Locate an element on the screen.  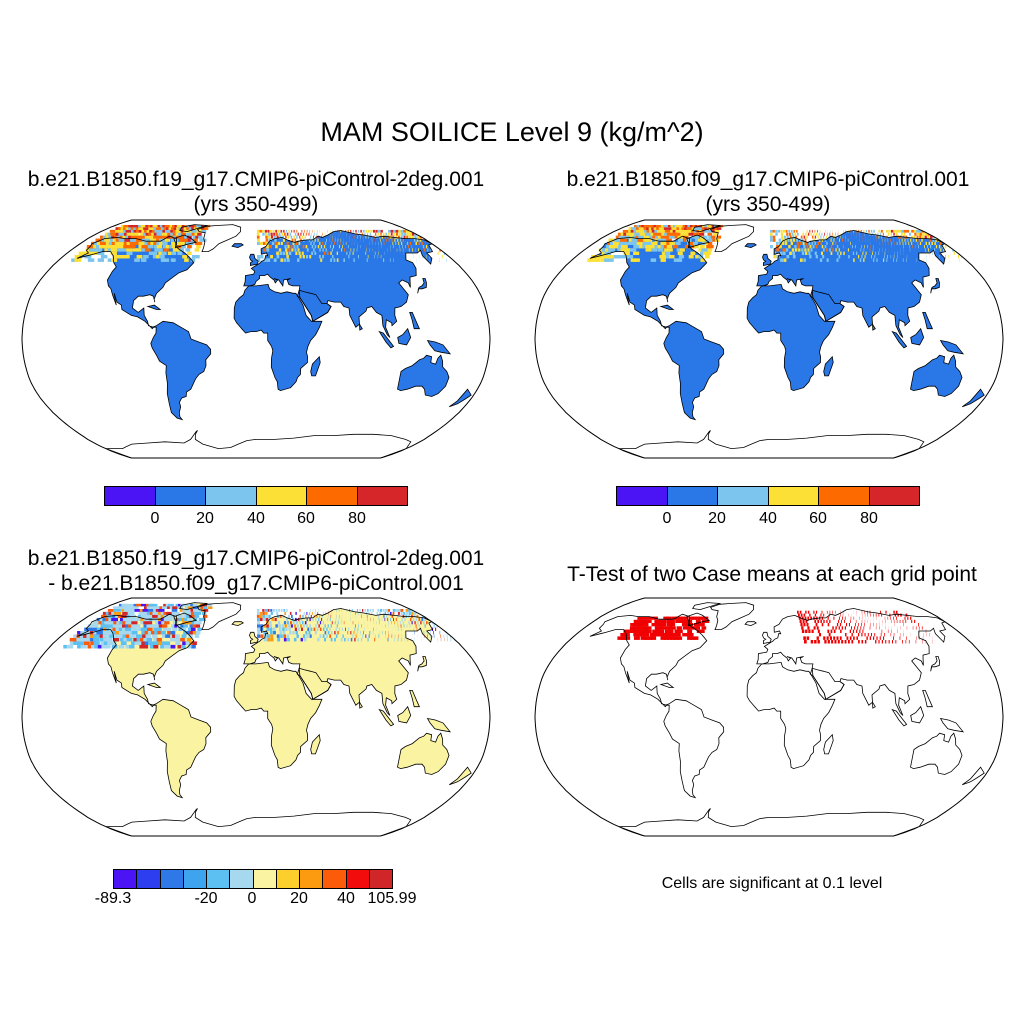
coastline-japan is located at coordinates (422, 286).